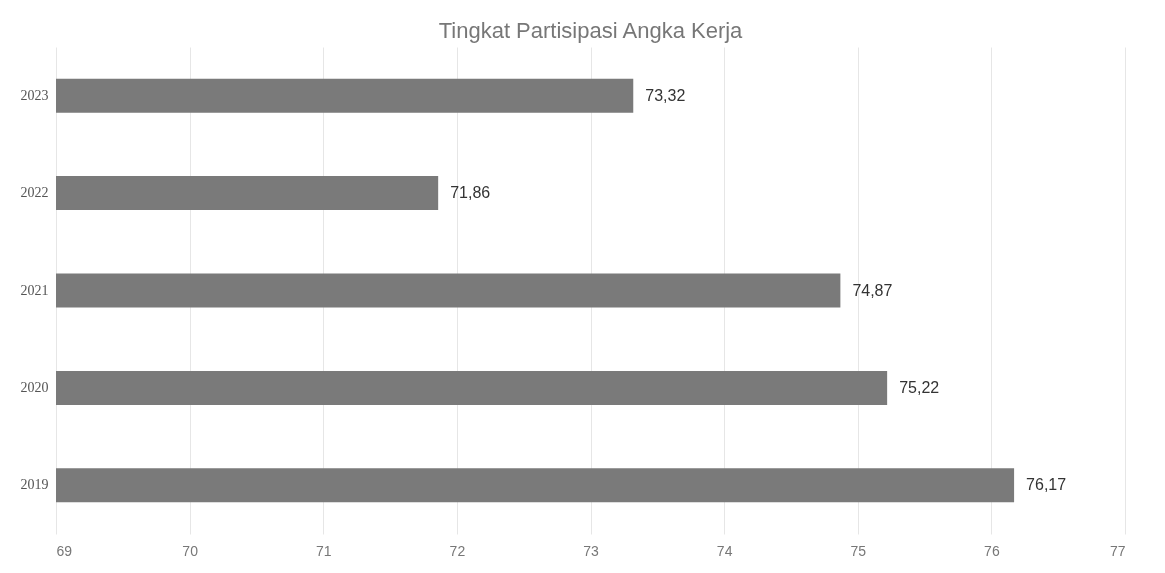 The image size is (1165, 573). What do you see at coordinates (665, 95) in the screenshot?
I see `data-label: 73,32` at bounding box center [665, 95].